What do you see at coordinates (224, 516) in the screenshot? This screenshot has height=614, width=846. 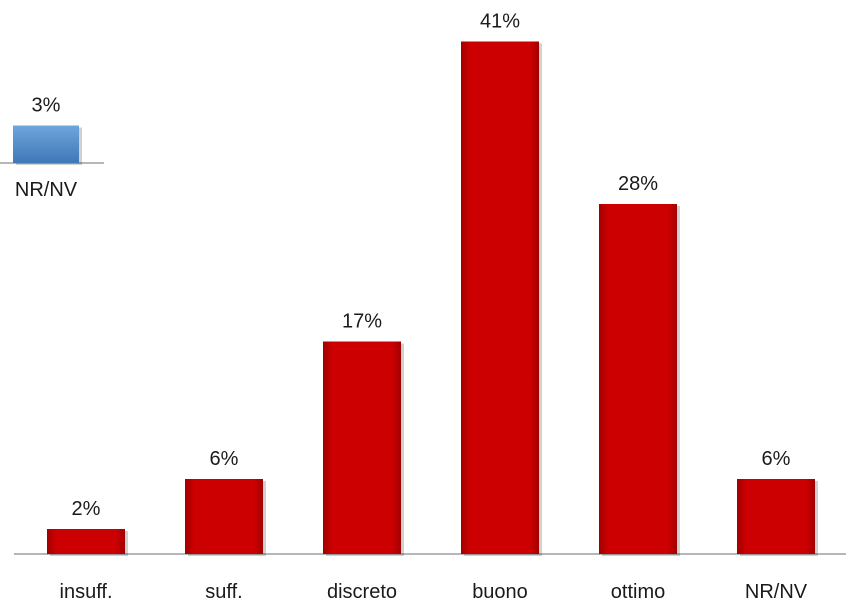 I see `bar-suff` at bounding box center [224, 516].